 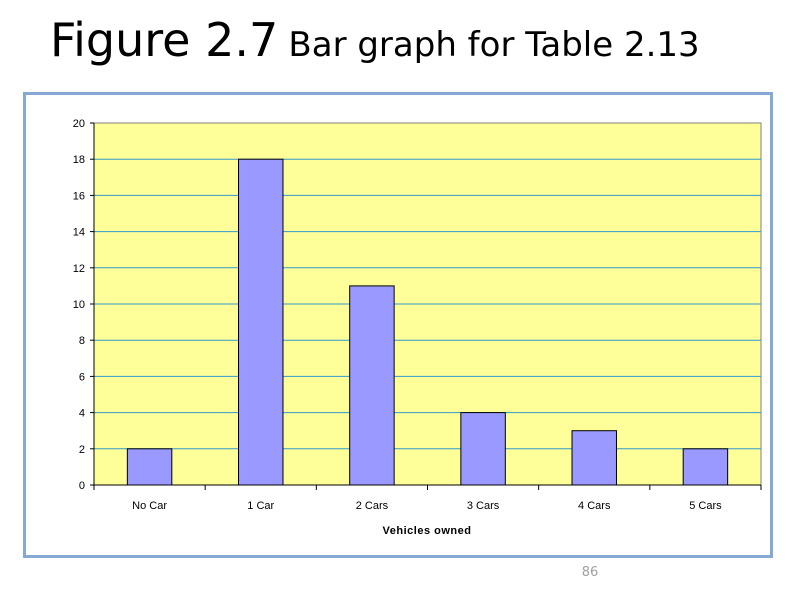 I want to click on y-tick-label: 2, so click(x=82, y=450).